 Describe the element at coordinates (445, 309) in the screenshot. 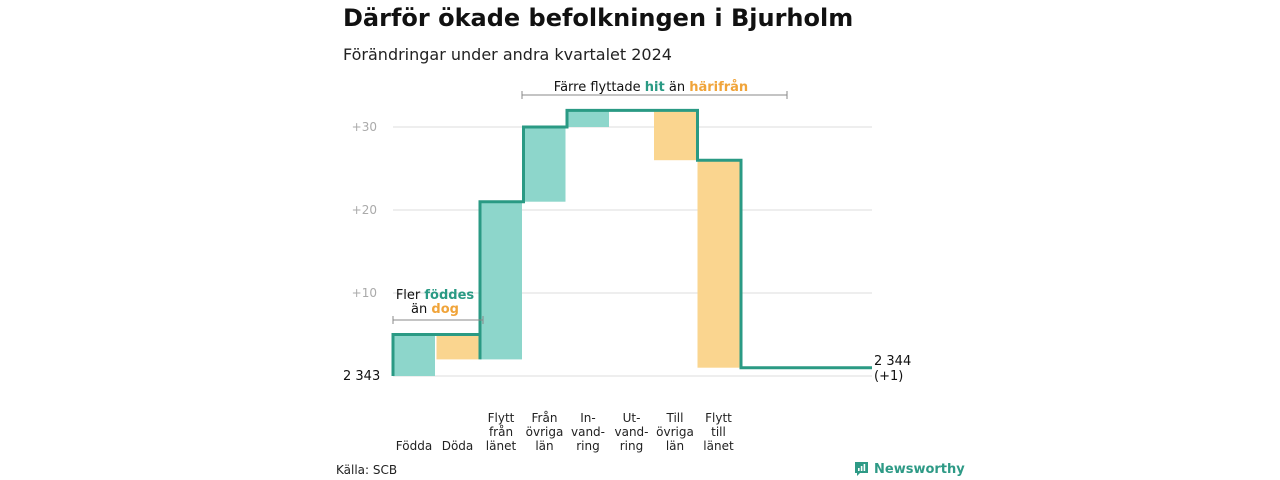

I see `annotation-deaths-key: dog` at that location.